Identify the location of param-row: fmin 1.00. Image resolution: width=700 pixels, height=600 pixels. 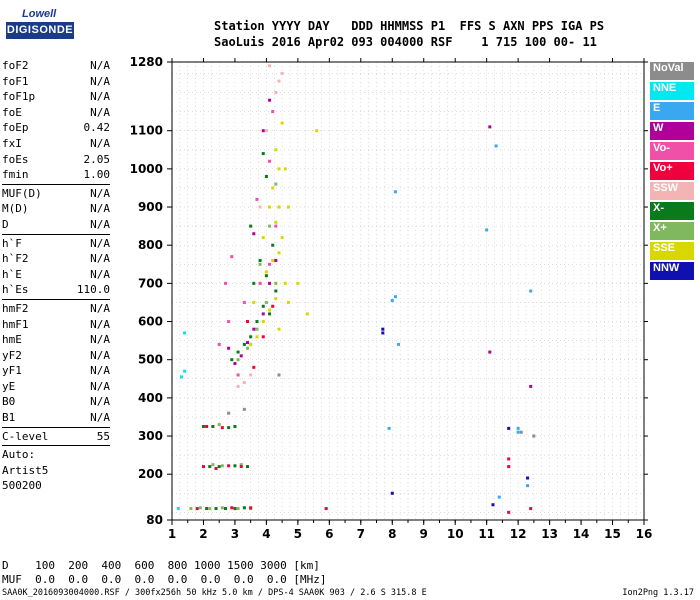
(56, 175).